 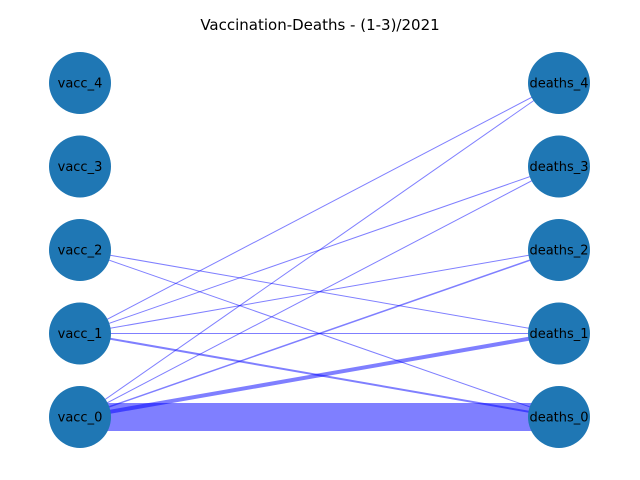 I want to click on node-vacc_2: vacc_2, so click(x=80, y=250).